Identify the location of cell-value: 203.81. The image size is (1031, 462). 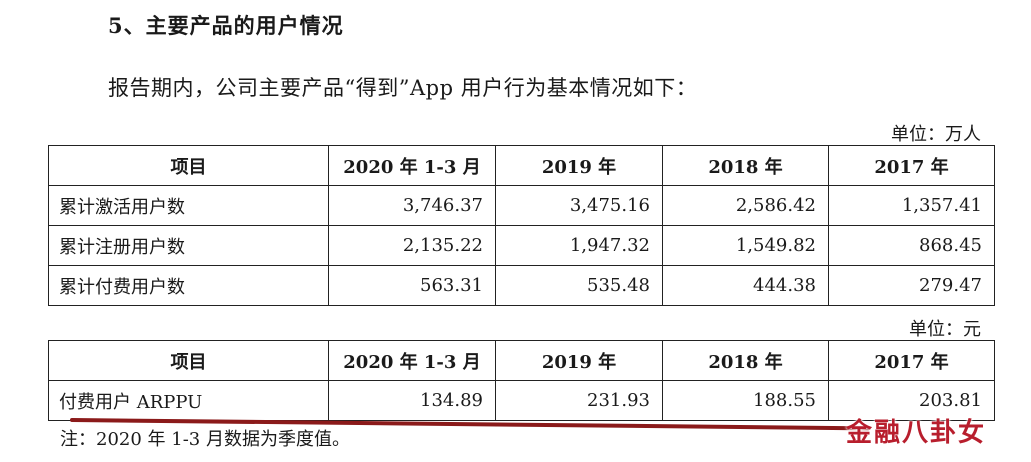
(911, 400).